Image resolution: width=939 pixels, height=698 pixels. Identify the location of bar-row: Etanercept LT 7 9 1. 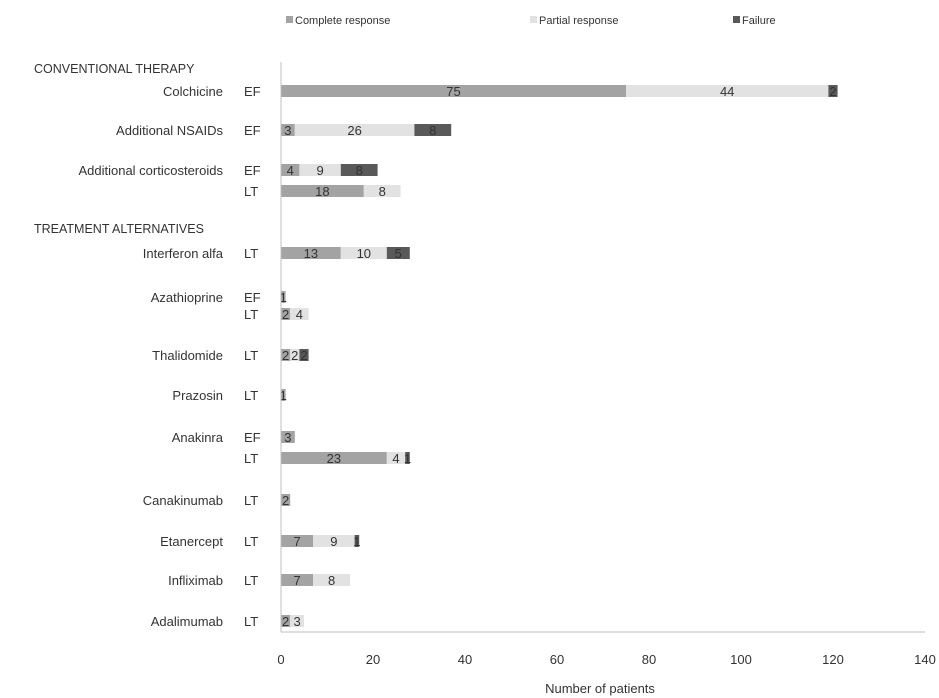
(260, 541).